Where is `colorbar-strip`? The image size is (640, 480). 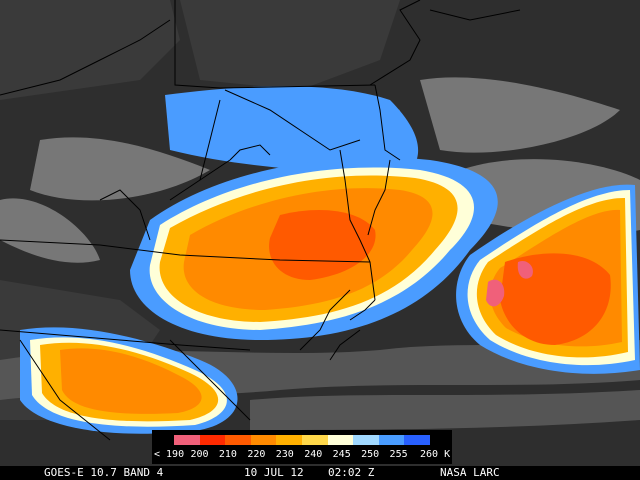 colorbar-strip is located at coordinates (302, 440).